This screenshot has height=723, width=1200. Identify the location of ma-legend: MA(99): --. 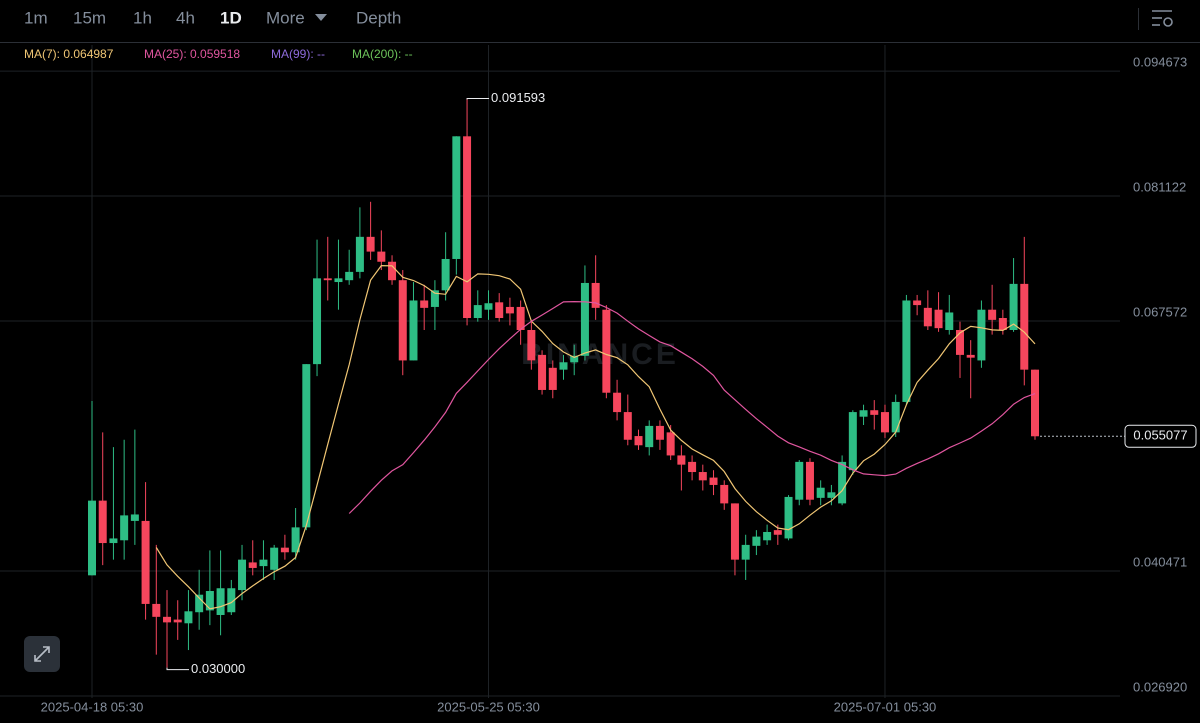
(298, 54).